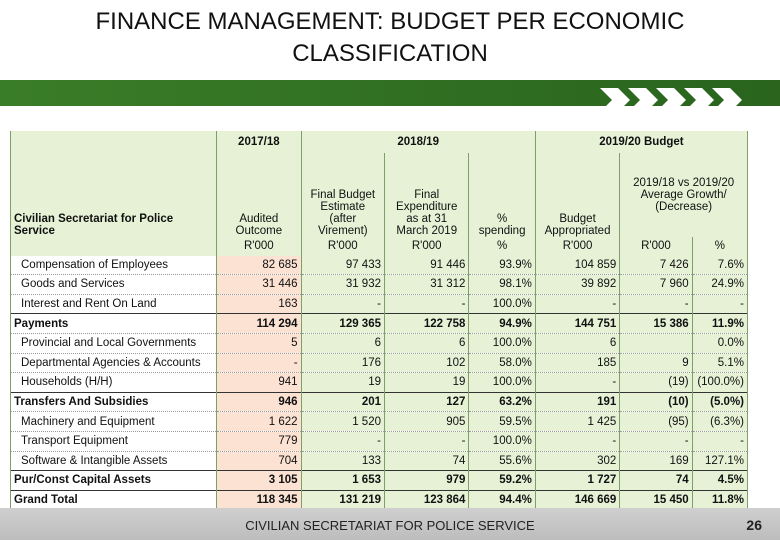 This screenshot has height=540, width=780. Describe the element at coordinates (577, 421) in the screenshot. I see `row-value: 1 425` at that location.